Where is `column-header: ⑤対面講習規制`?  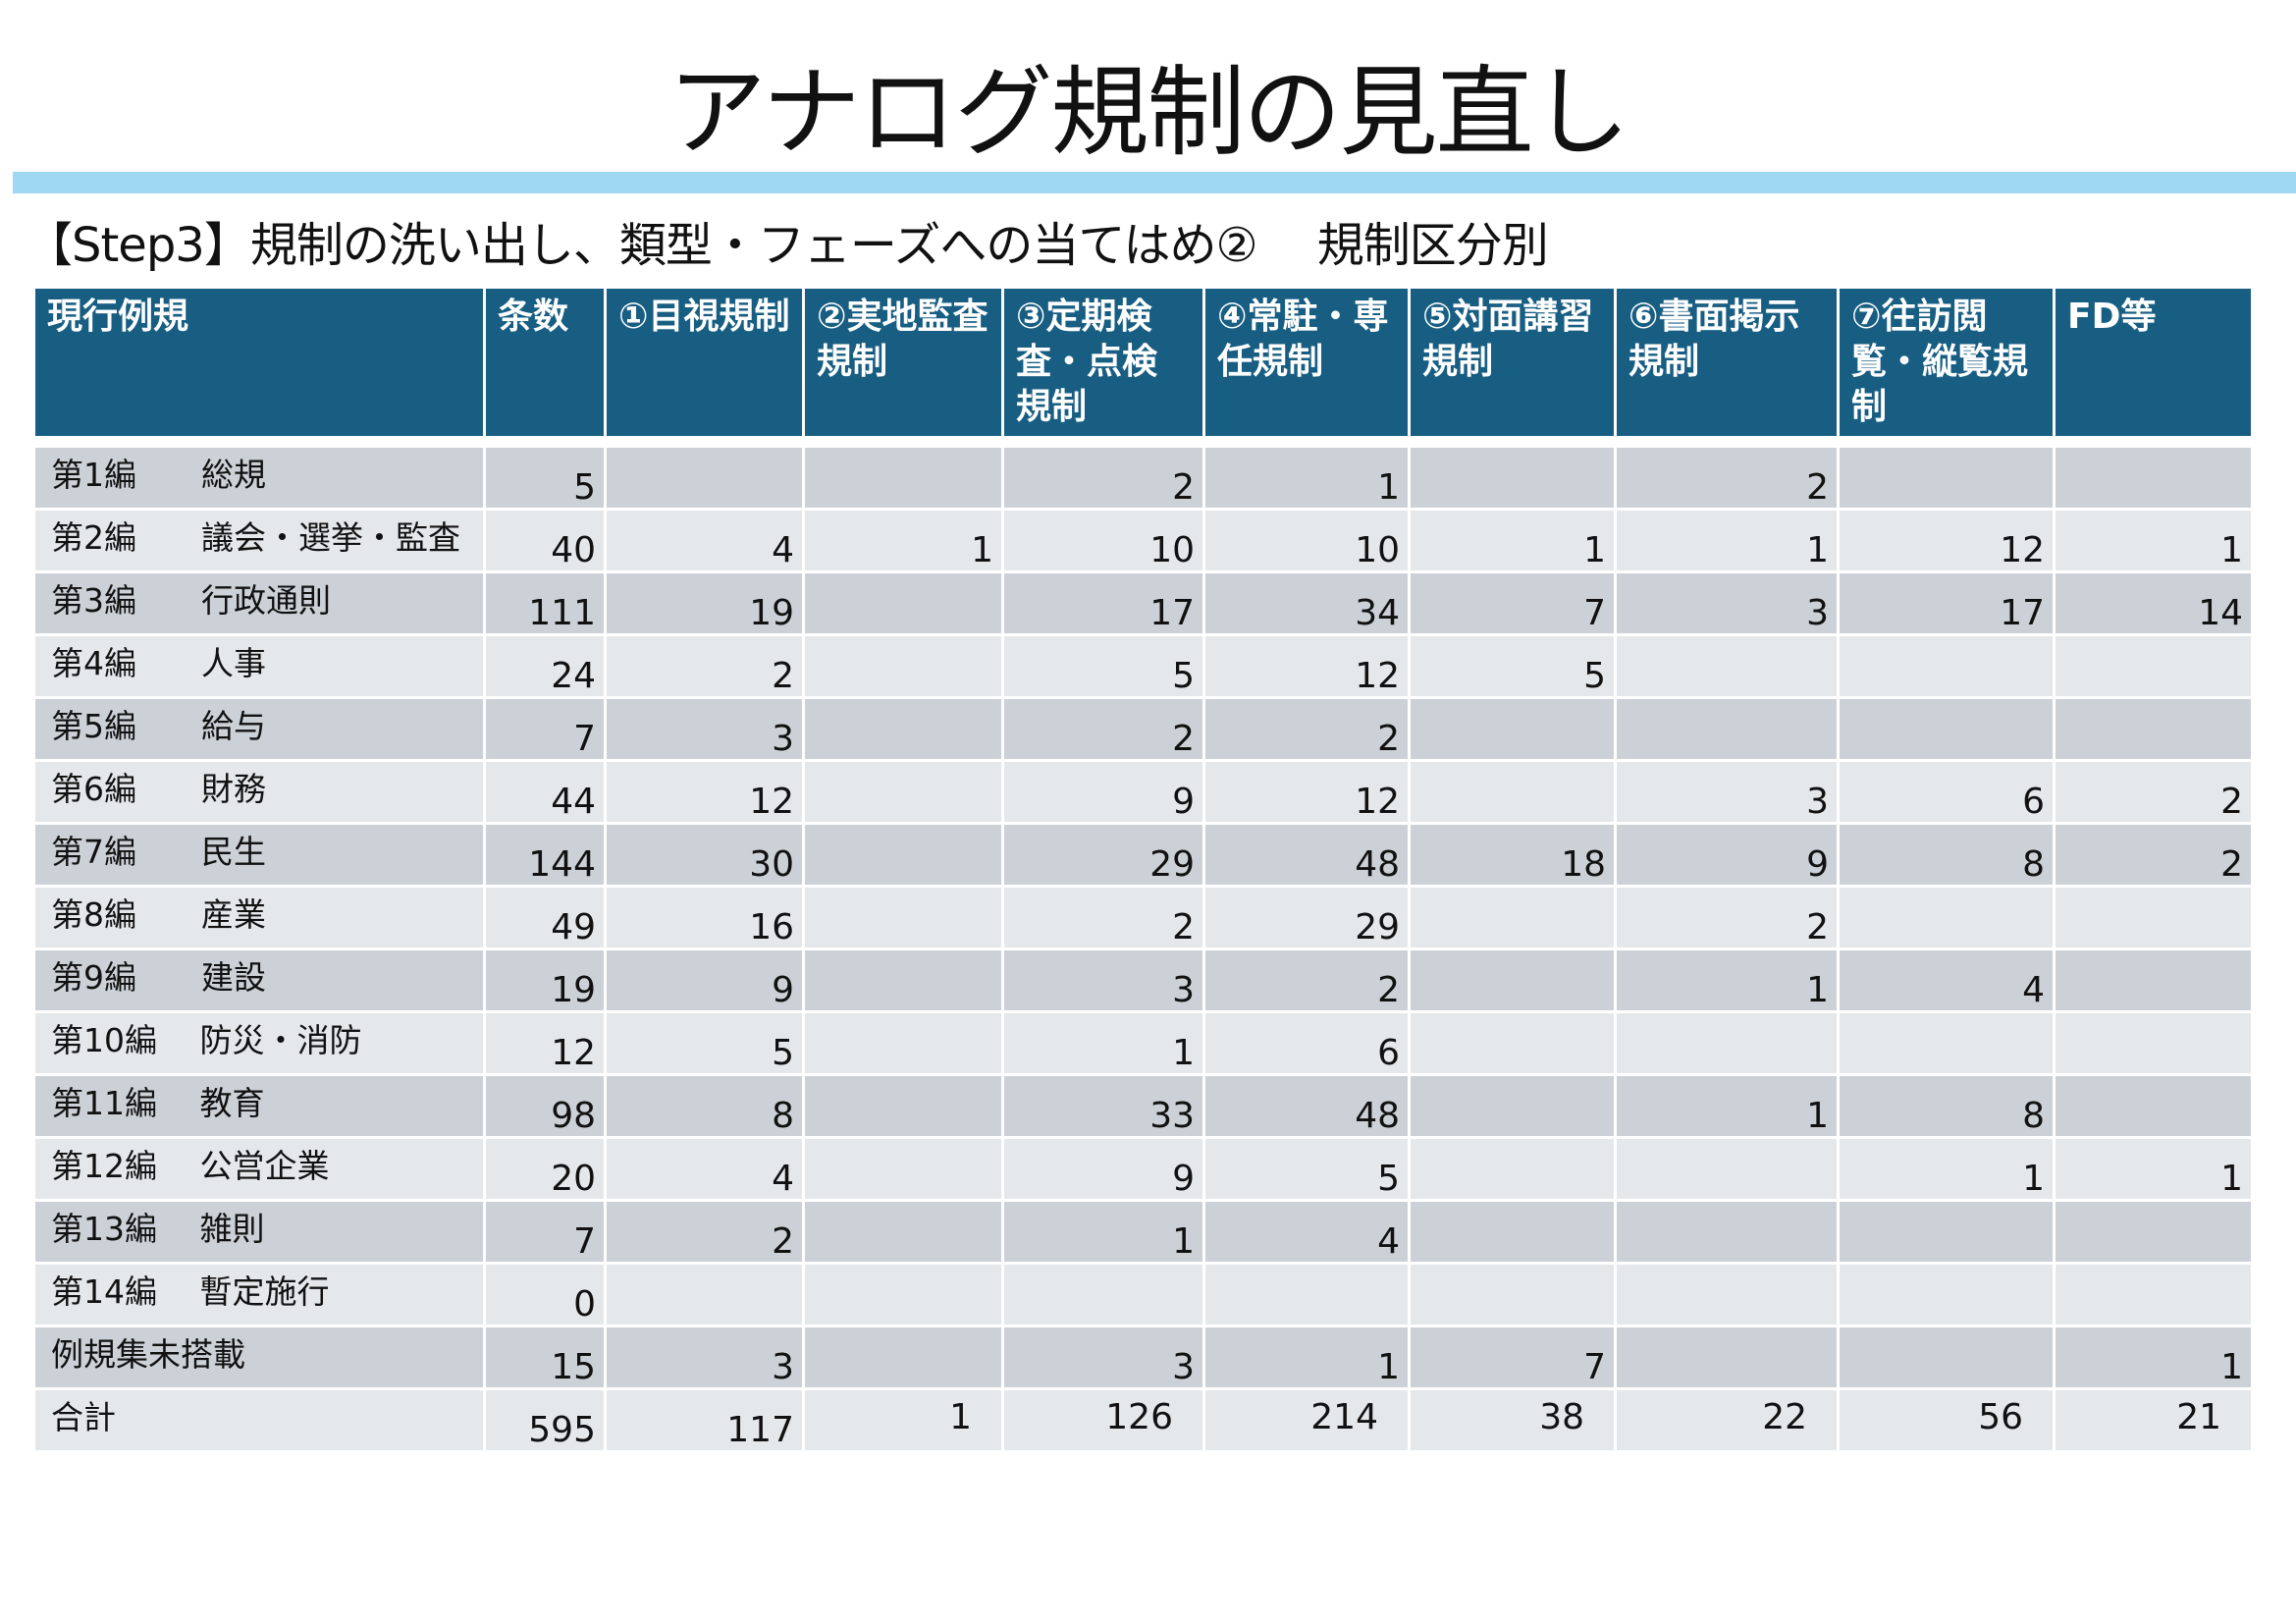 column-header: ⑤対面講習規制 is located at coordinates (1512, 362).